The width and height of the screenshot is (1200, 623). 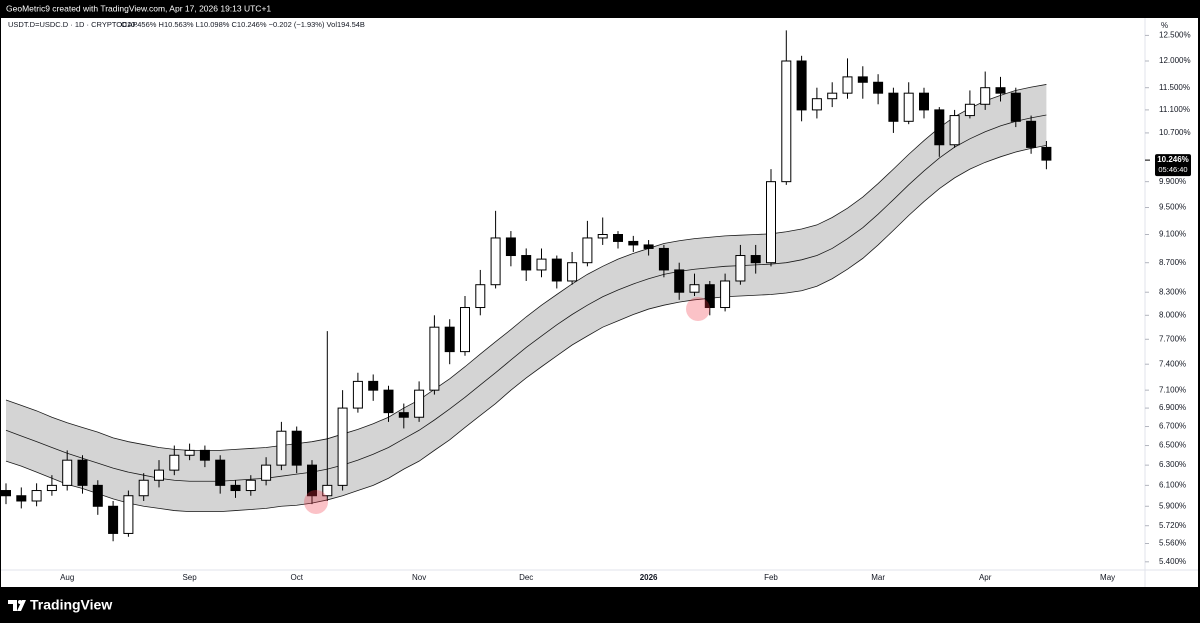 I want to click on x-tick-label: Nov, so click(x=419, y=577).